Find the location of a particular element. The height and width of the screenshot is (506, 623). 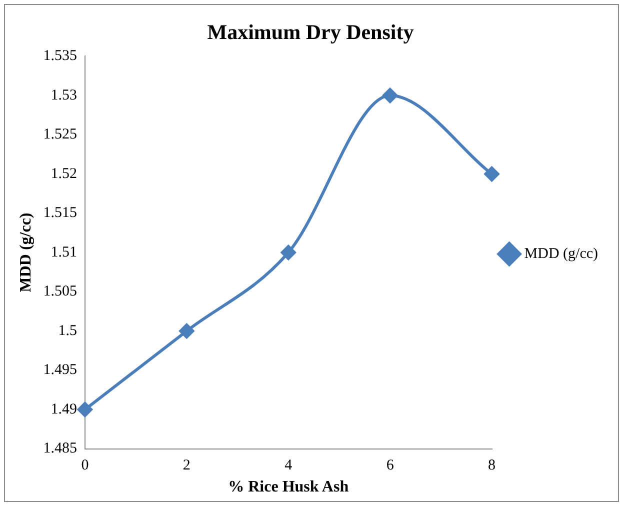

y-tick-label: 1.535 is located at coordinates (60, 56).